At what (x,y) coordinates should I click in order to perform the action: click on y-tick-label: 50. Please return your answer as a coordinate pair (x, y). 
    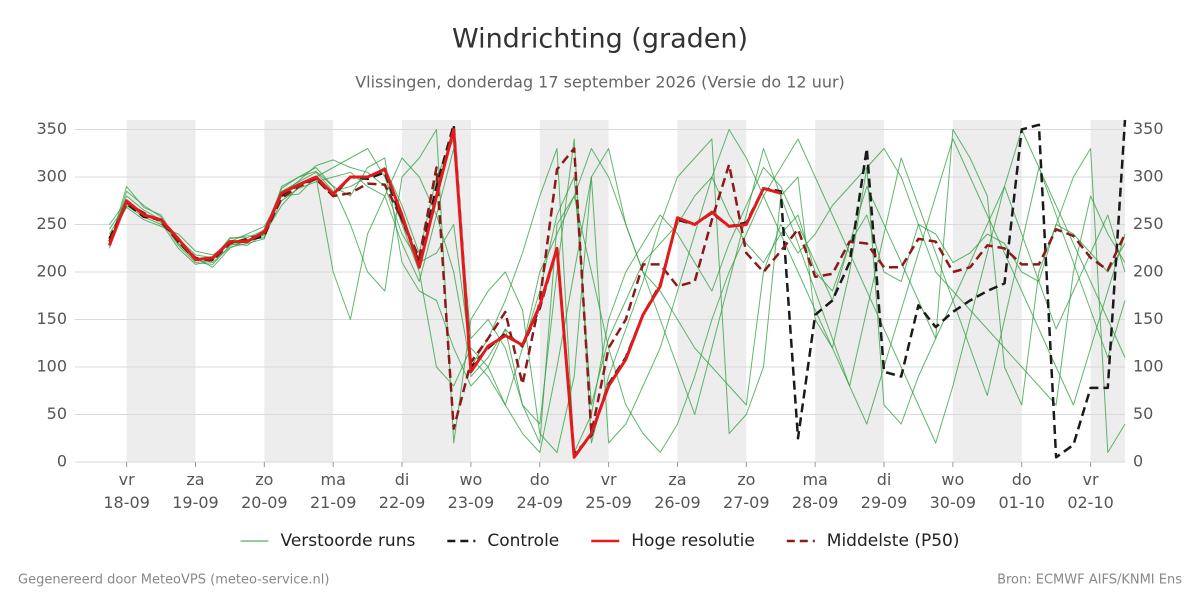
    Looking at the image, I should click on (57, 413).